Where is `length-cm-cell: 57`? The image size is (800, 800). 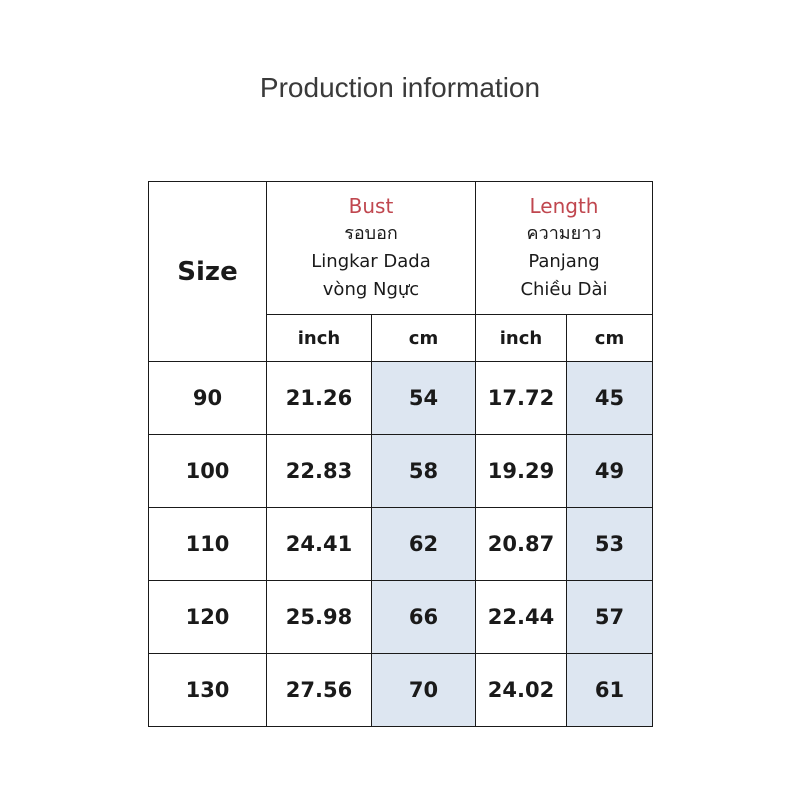 length-cm-cell: 57 is located at coordinates (609, 617).